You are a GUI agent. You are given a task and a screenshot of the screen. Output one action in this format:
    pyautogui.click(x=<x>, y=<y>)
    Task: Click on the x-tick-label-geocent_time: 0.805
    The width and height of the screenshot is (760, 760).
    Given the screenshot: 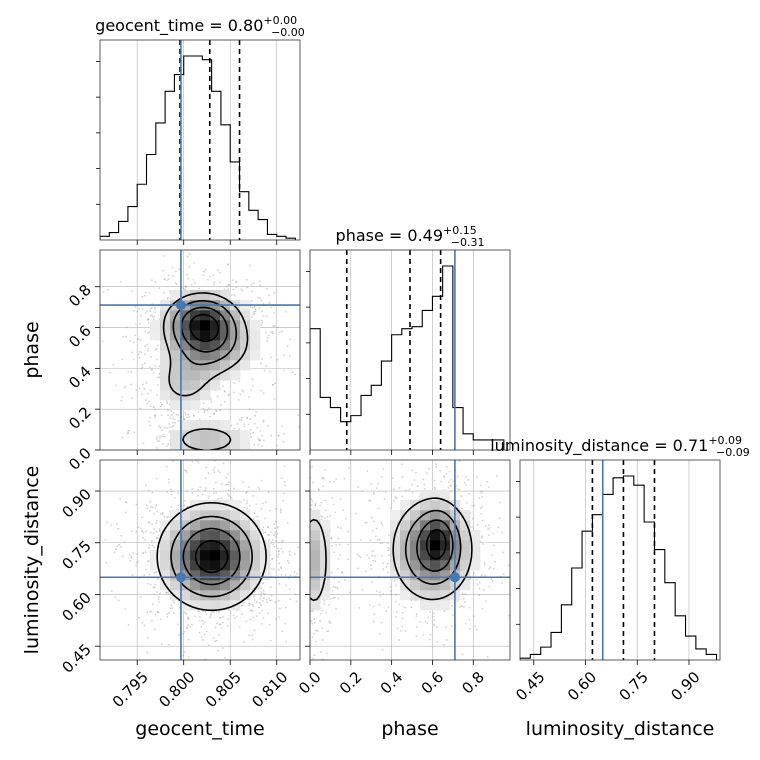 What is the action you would take?
    pyautogui.click(x=223, y=689)
    